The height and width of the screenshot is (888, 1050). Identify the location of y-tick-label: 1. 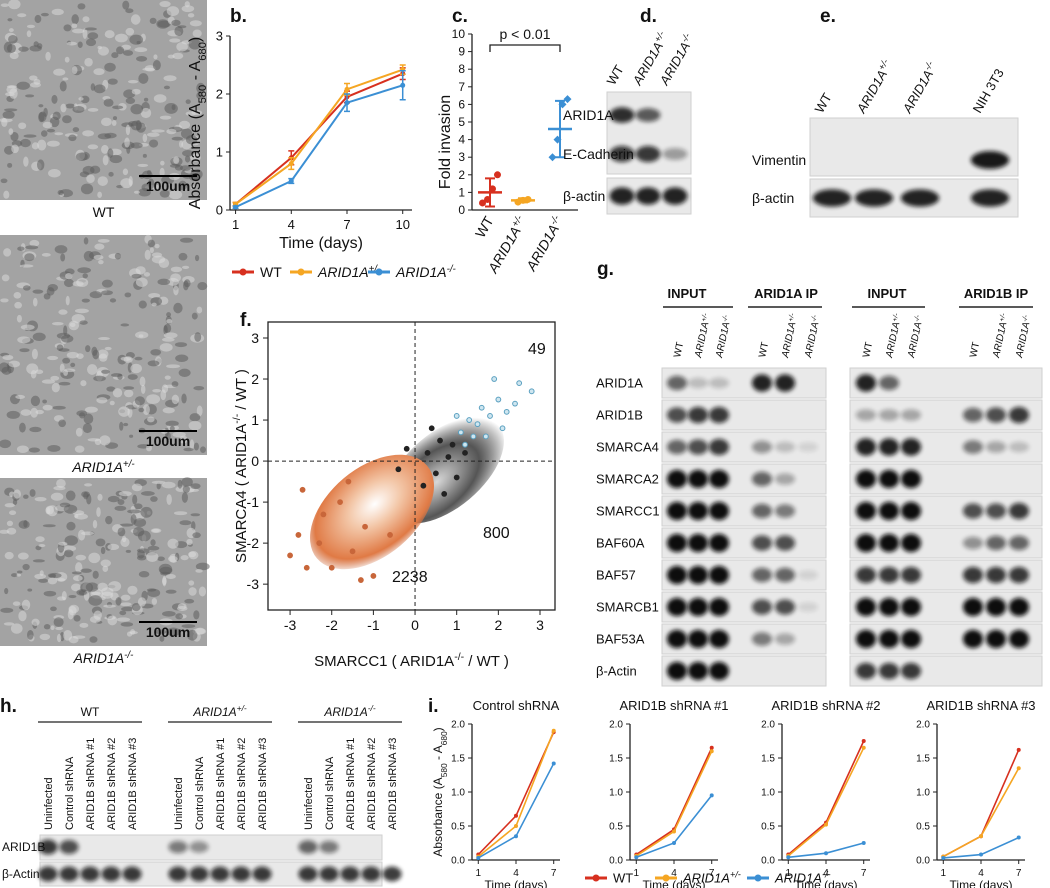
(461, 192).